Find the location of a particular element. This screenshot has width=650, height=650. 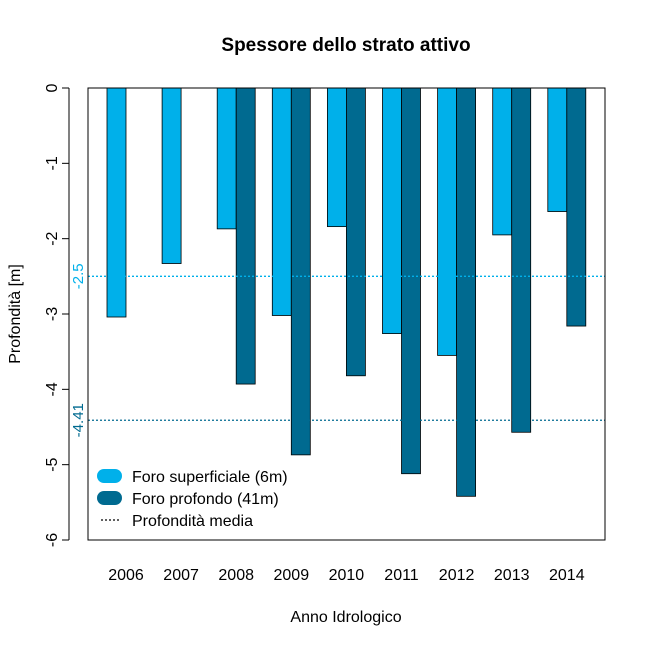

mean-label-profondo: -4.41 is located at coordinates (78, 420).